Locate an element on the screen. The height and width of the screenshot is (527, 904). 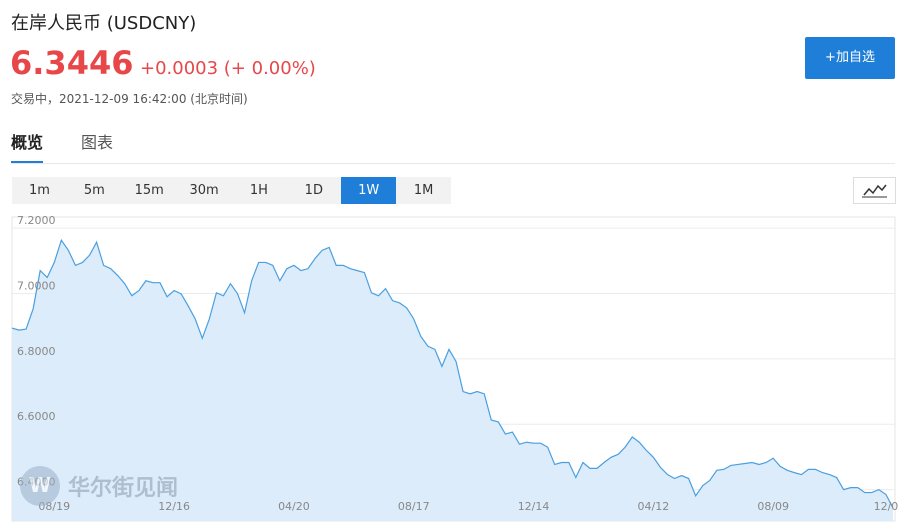
interval-button: 1M is located at coordinates (423, 190).